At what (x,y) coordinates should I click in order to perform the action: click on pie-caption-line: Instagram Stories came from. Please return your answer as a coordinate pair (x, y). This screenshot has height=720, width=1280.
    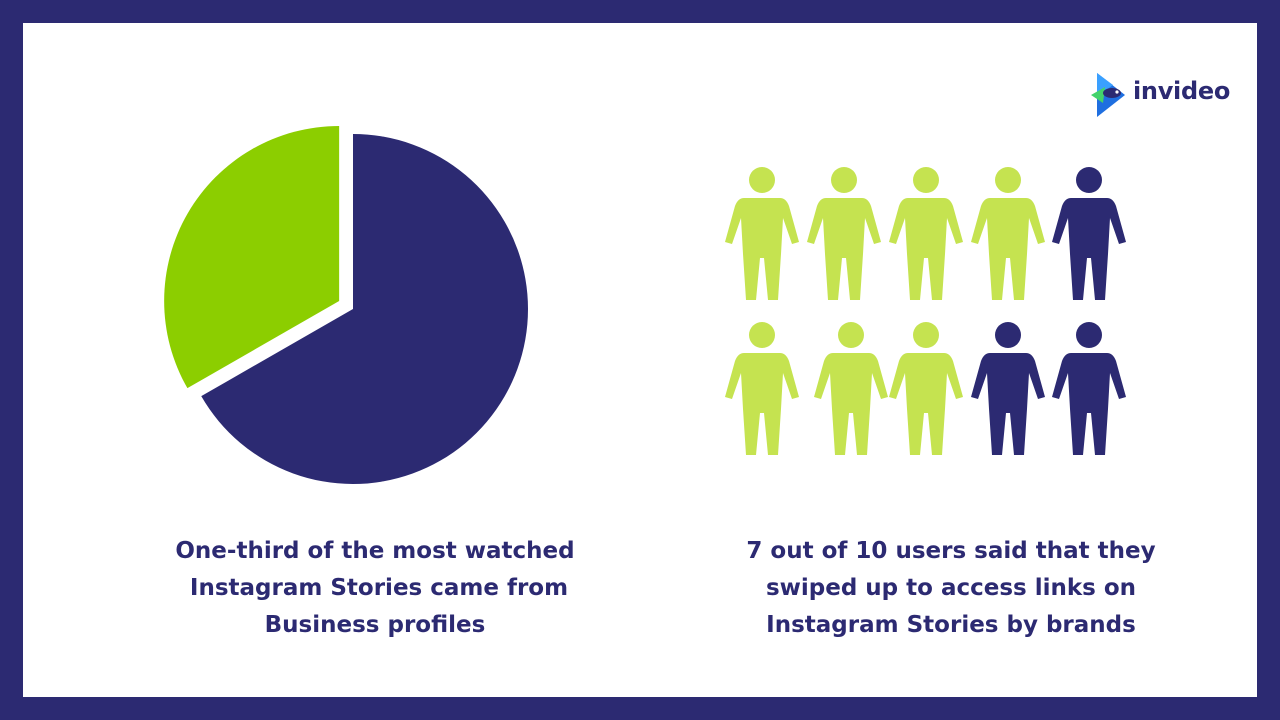
    Looking at the image, I should click on (375, 588).